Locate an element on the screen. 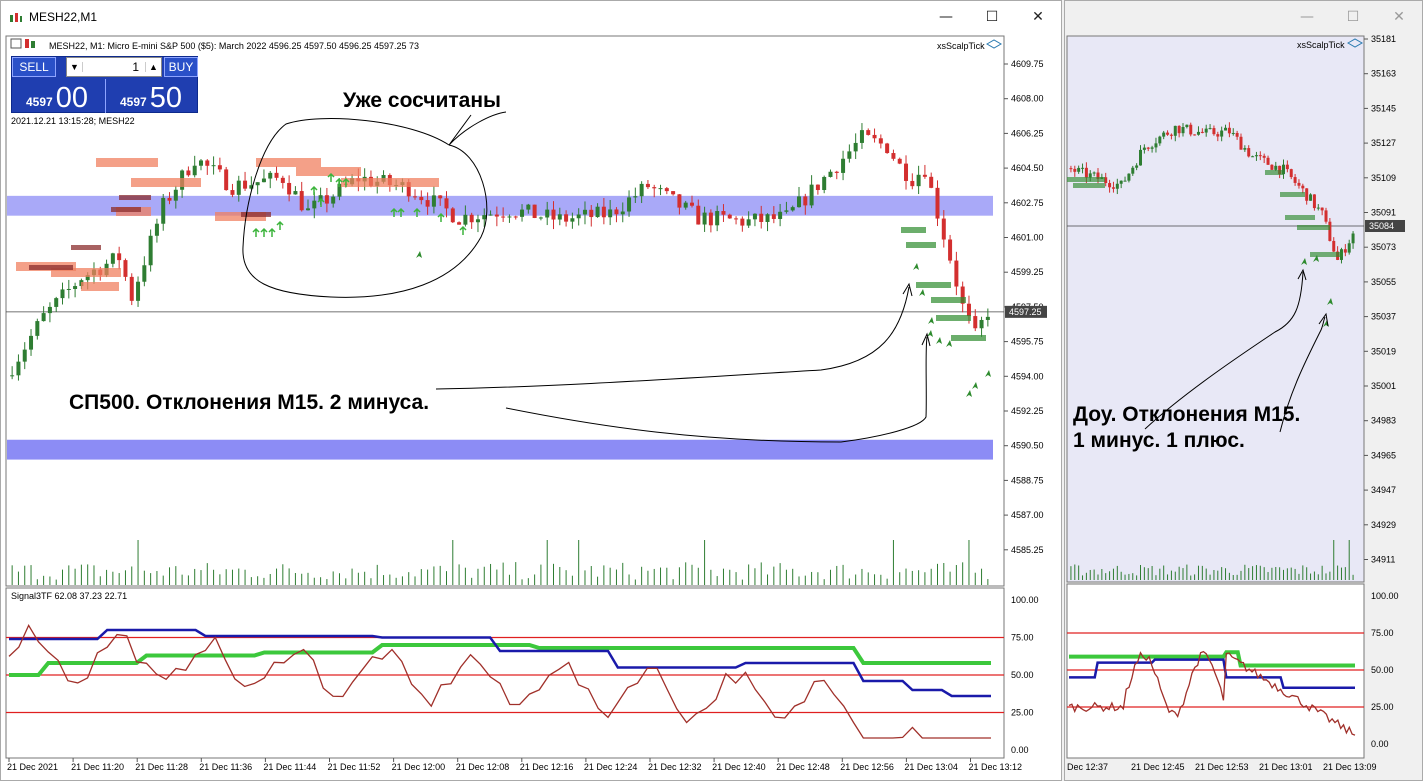 Image resolution: width=1423 pixels, height=781 pixels. time-tick-label: 21 Dec 11:36 is located at coordinates (225, 767).